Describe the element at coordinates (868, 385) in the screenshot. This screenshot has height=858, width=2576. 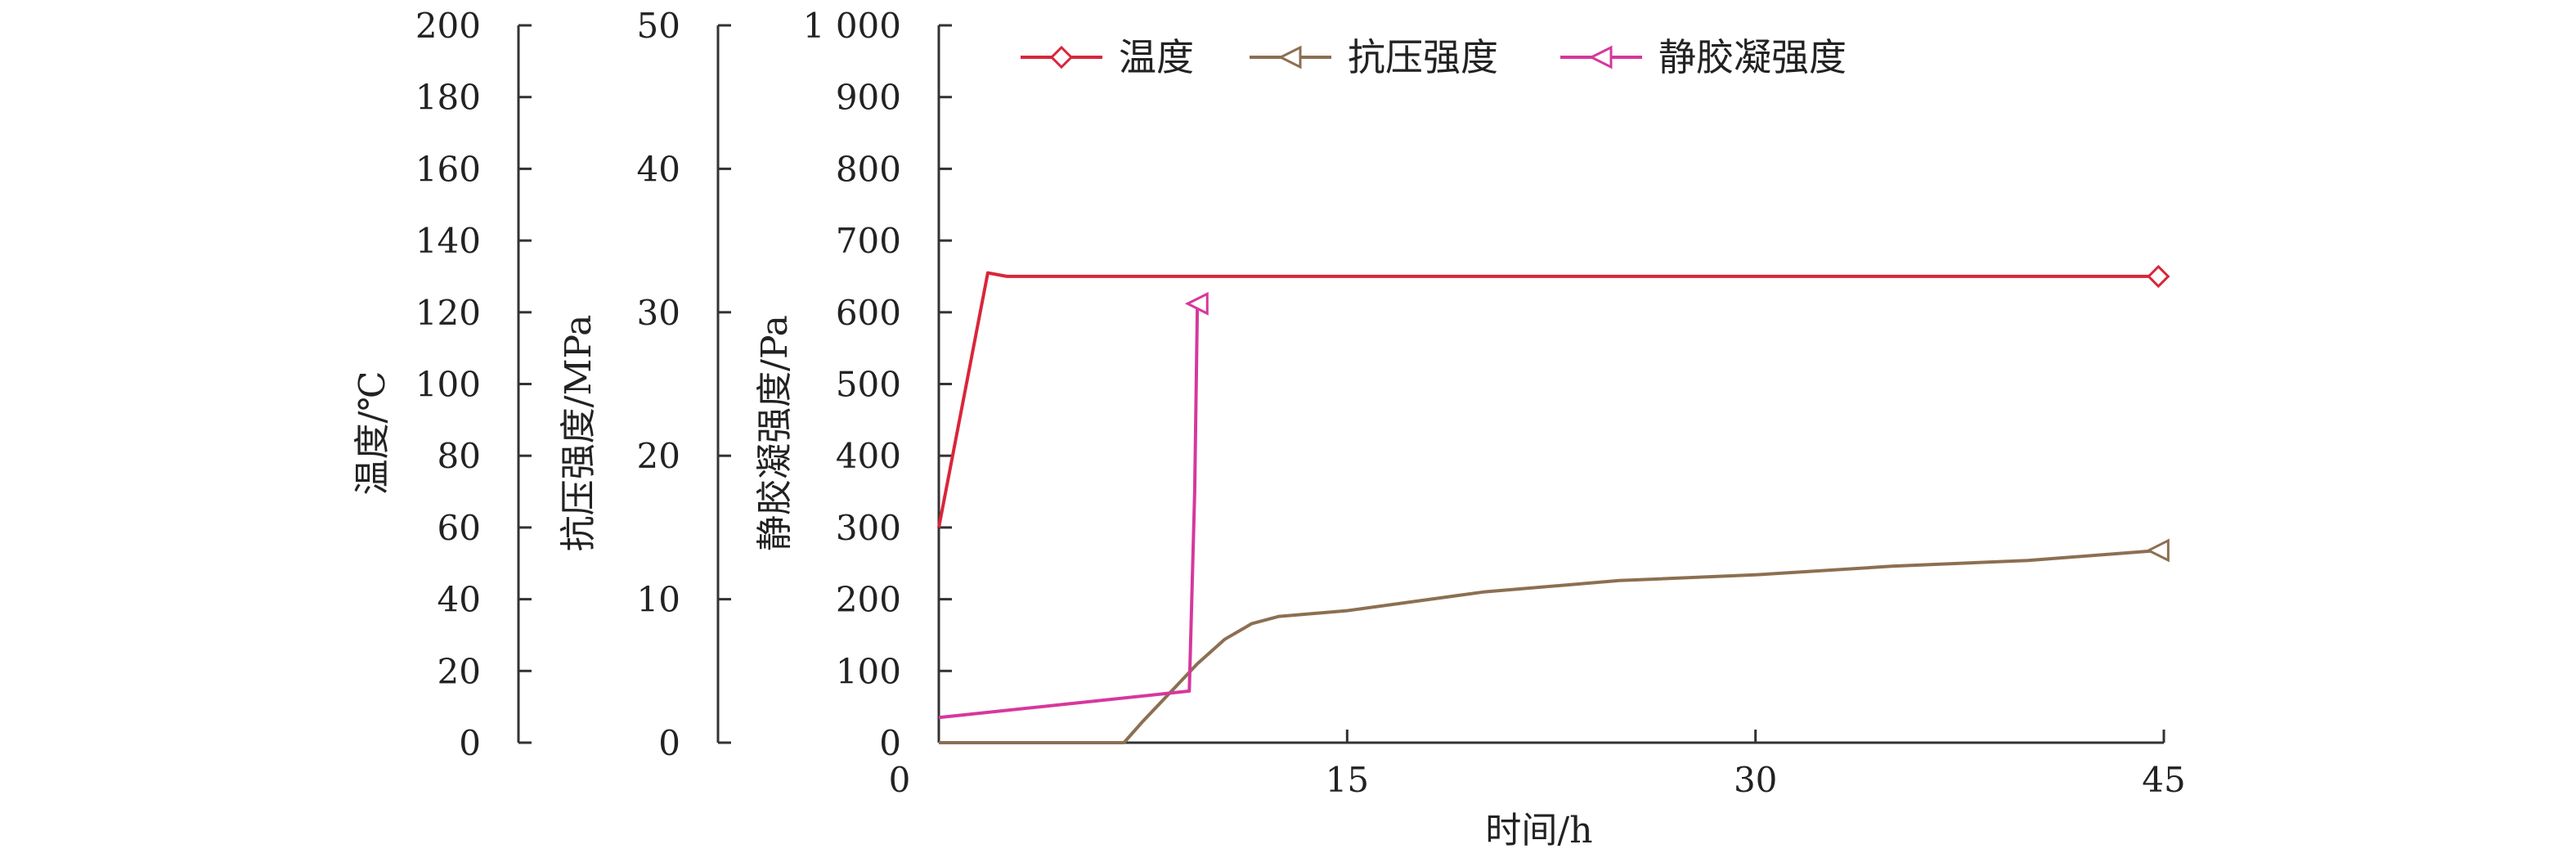
I see `y-tick-label: 500` at that location.